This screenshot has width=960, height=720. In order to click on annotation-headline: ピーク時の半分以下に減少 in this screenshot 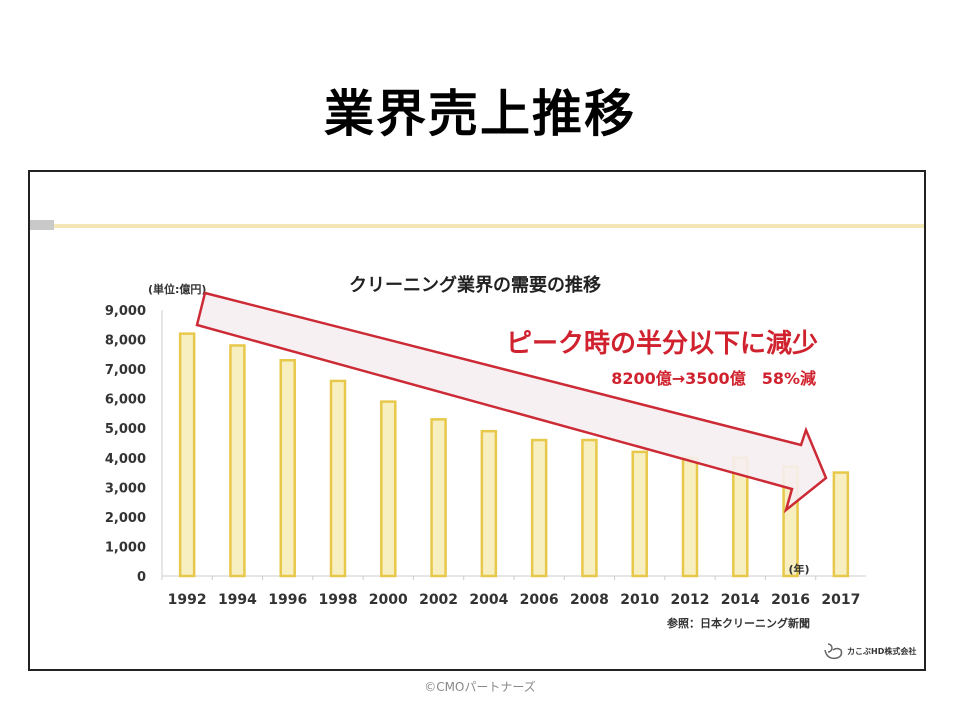, I will do `click(662, 344)`.